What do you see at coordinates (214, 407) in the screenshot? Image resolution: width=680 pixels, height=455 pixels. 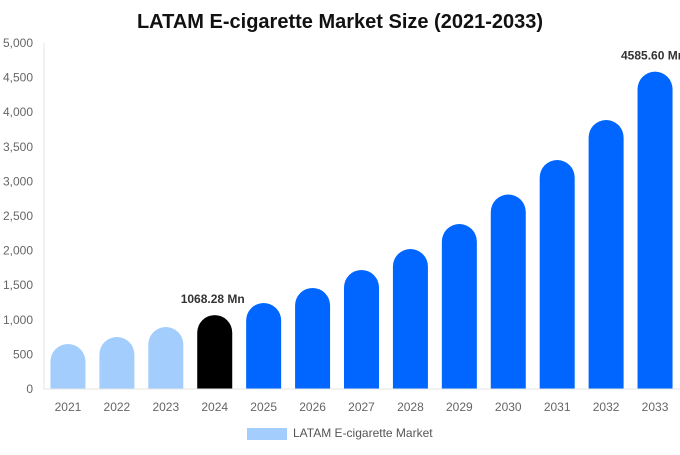 I see `x-tick-label: 2024` at bounding box center [214, 407].